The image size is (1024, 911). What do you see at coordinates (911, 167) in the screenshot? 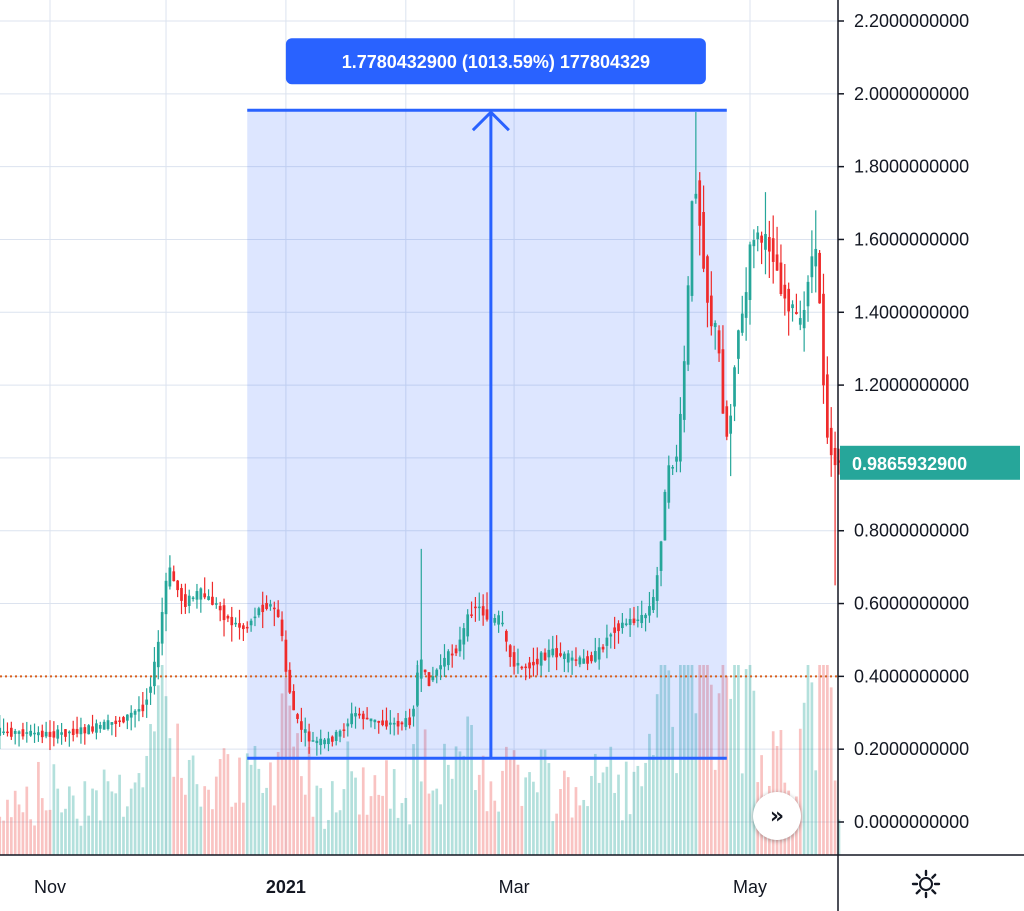
I see `y-tick-label: 1.8000000000` at bounding box center [911, 167].